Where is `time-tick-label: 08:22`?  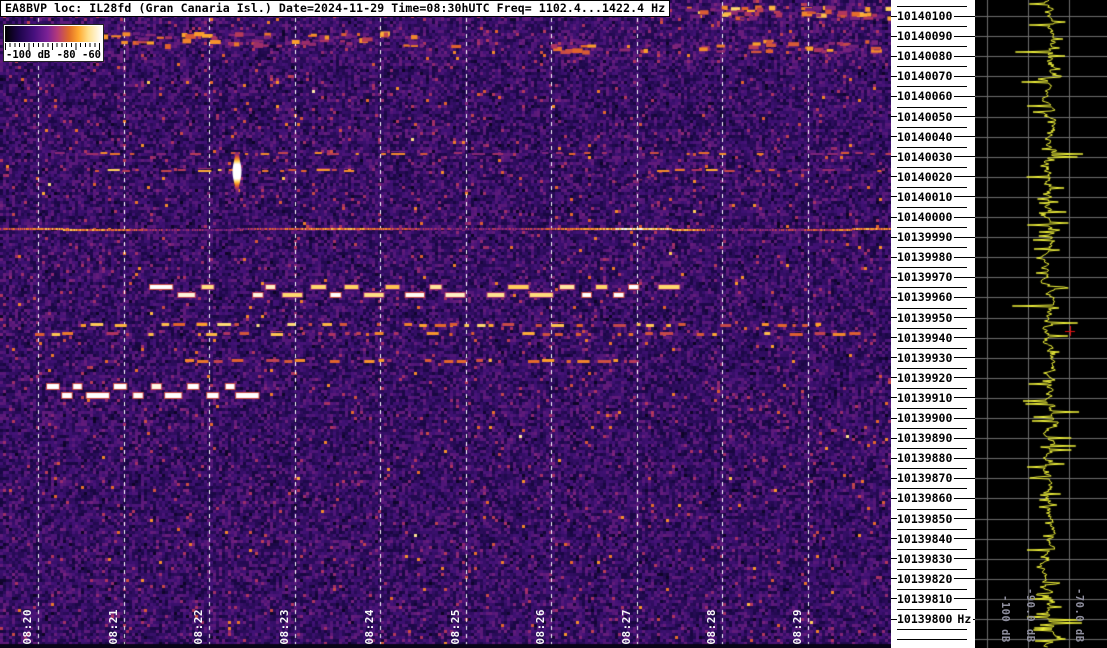
time-tick-label: 08:22 is located at coordinates (198, 627).